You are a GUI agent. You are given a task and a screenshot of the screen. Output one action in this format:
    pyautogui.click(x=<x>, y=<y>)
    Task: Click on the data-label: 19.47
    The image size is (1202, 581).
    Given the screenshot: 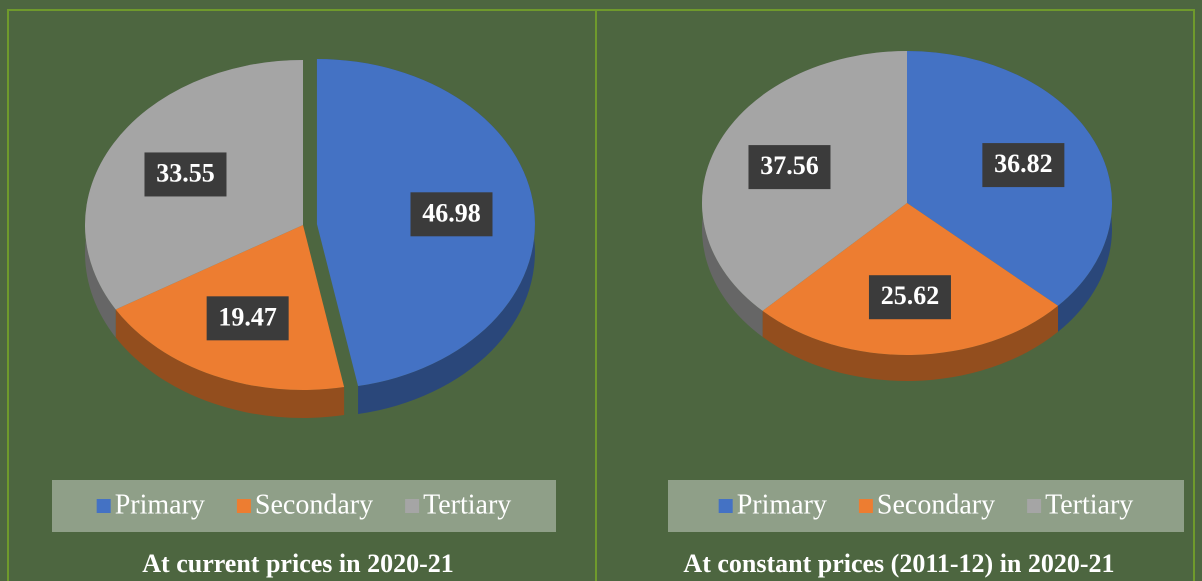 What is the action you would take?
    pyautogui.click(x=247, y=316)
    